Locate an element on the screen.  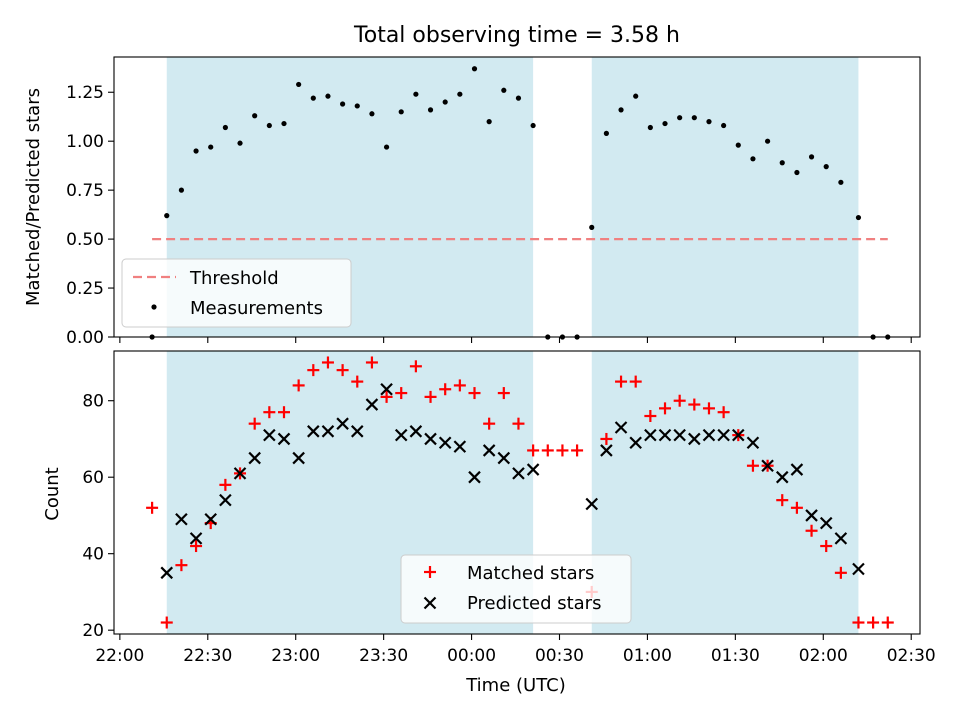
bottom-y-tick-label: 40 is located at coordinates (93, 555).